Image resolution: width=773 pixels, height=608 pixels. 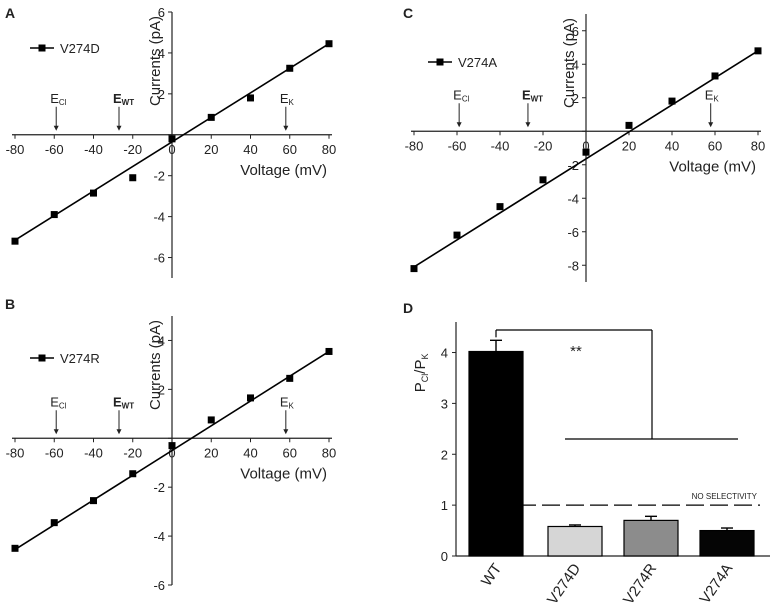 I want to click on y-tick-label: 0, so click(x=444, y=556).